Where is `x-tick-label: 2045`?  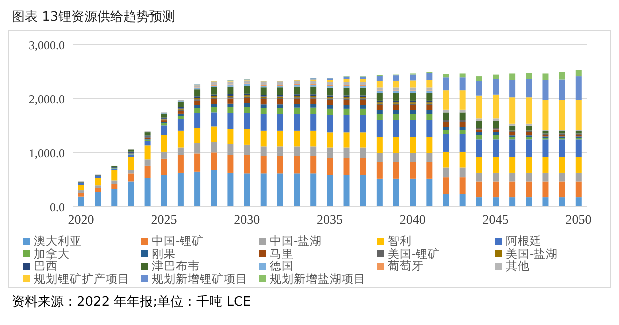
x-tick-label: 2045 is located at coordinates (495, 220).